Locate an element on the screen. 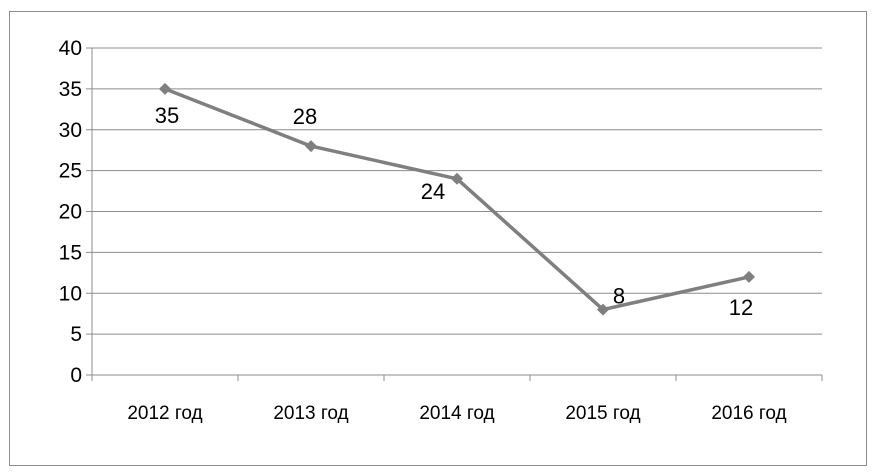 This screenshot has height=472, width=872. x-tick-label: 2013 год is located at coordinates (310, 413).